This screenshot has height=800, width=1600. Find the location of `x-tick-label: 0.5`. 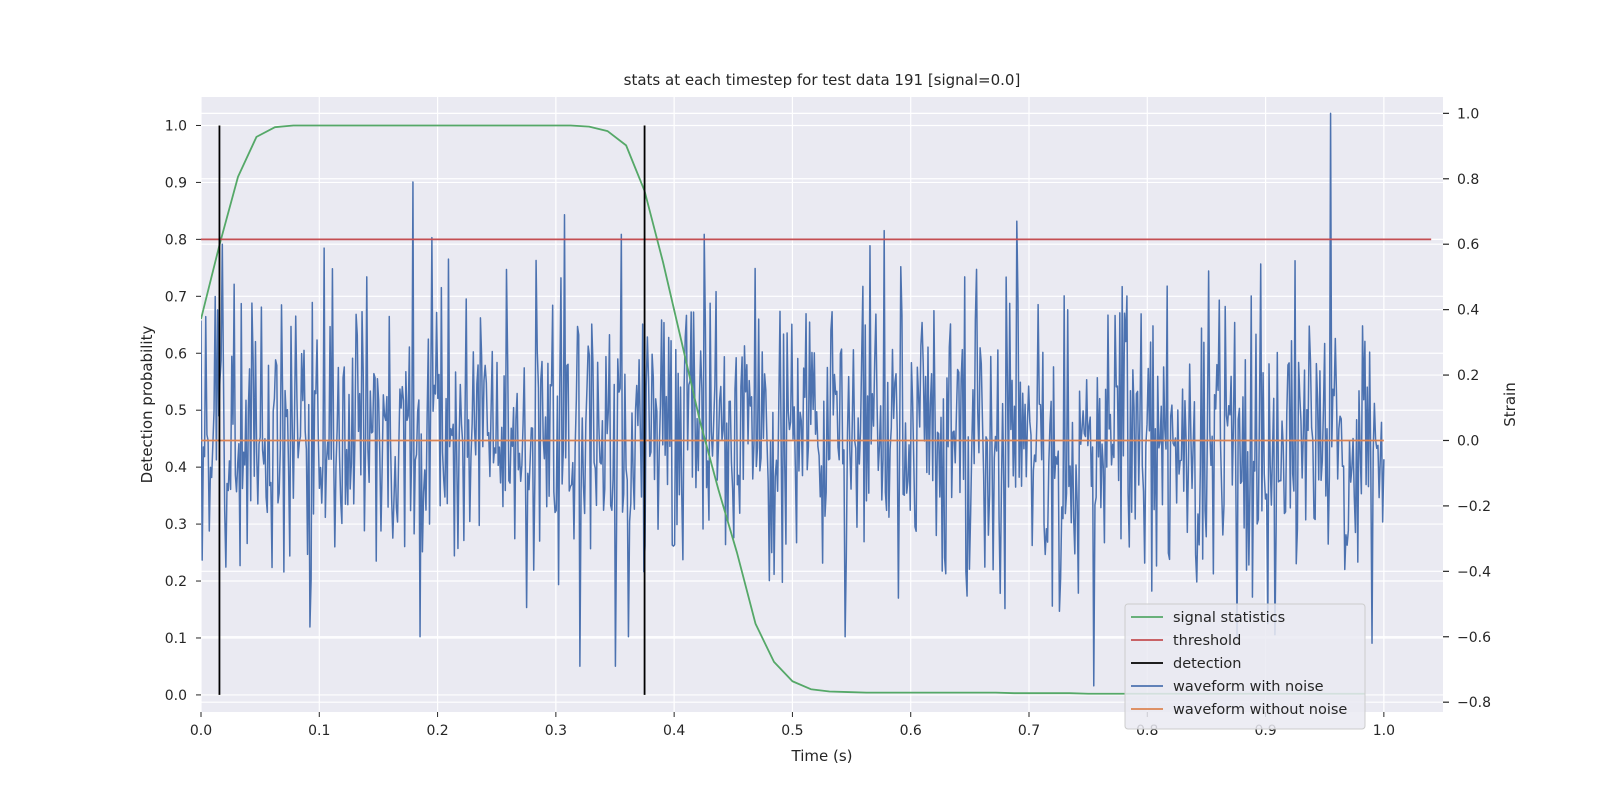

x-tick-label: 0.5 is located at coordinates (792, 731).